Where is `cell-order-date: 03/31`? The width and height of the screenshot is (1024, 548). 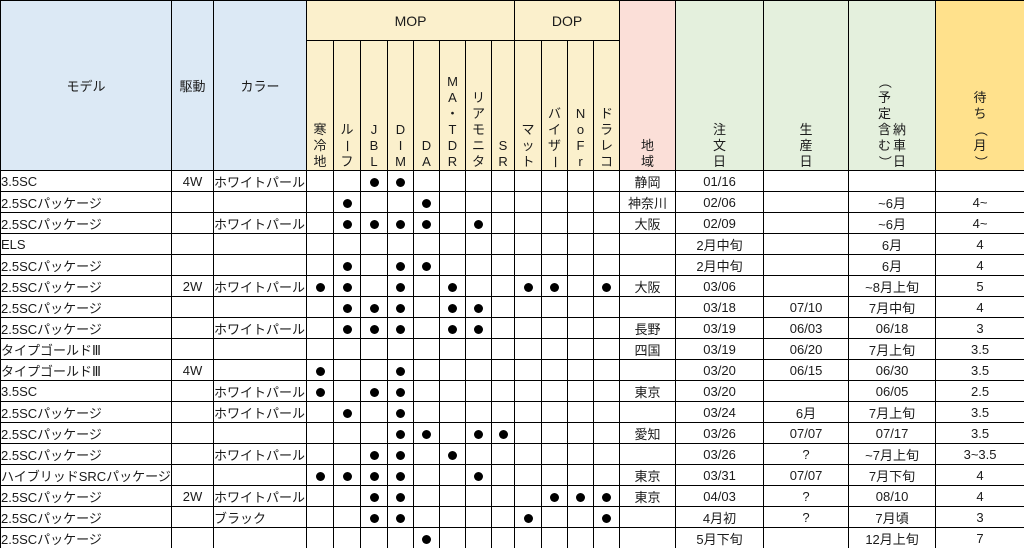 cell-order-date: 03/31 is located at coordinates (720, 475).